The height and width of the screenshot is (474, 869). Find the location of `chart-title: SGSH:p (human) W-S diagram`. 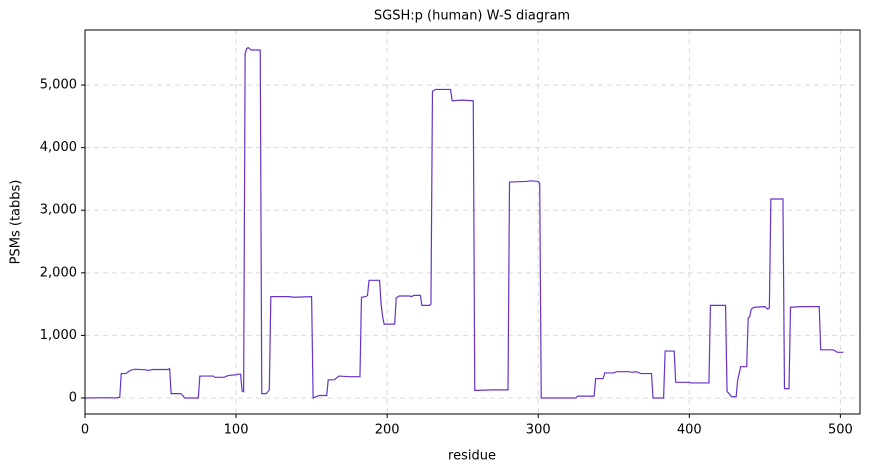

chart-title: SGSH:p (human) W-S diagram is located at coordinates (472, 16).